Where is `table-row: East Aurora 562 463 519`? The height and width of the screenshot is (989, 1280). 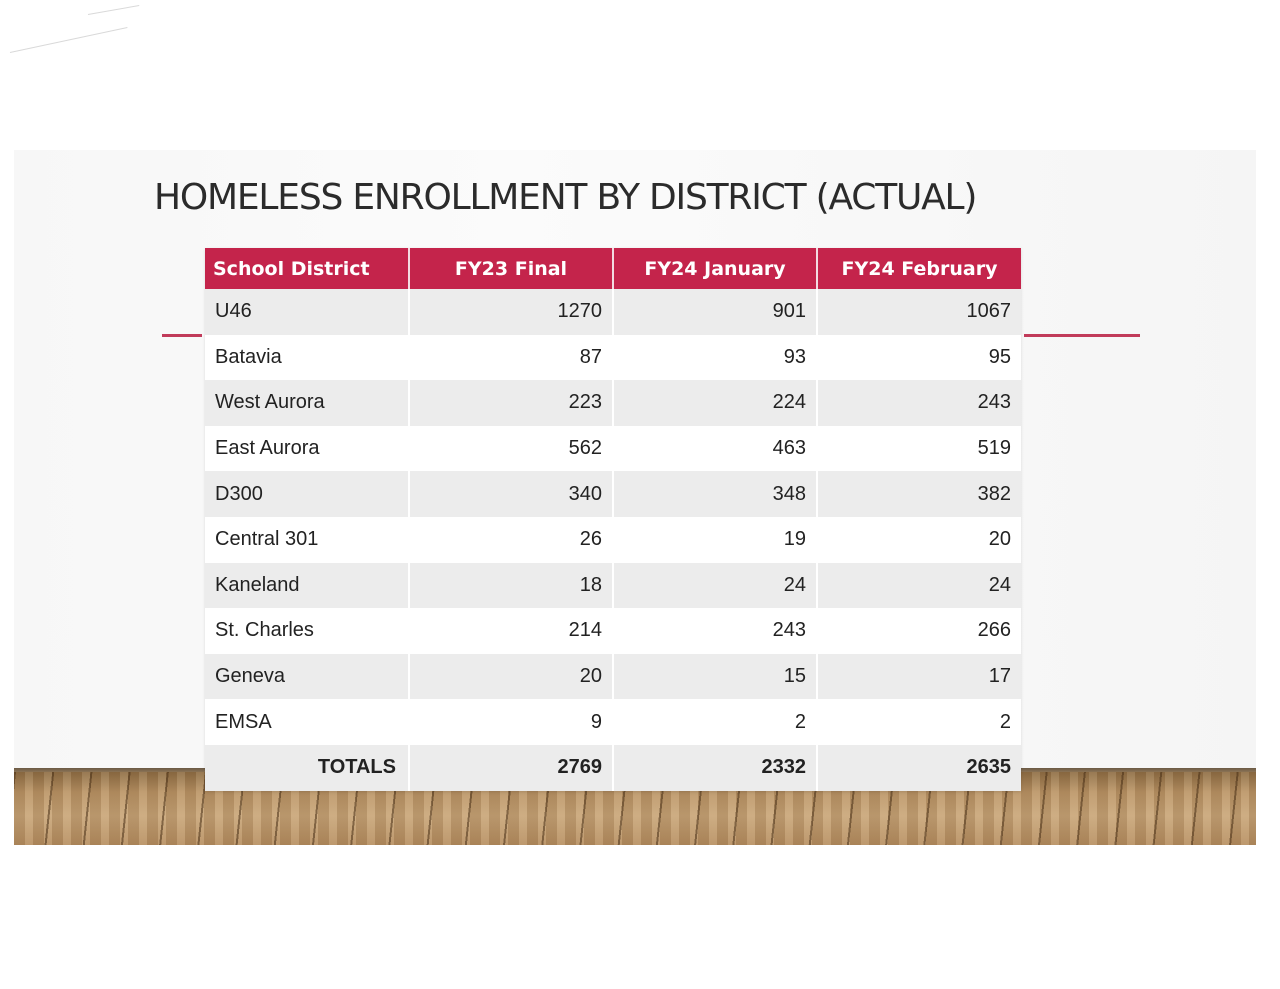 table-row: East Aurora 562 463 519 is located at coordinates (613, 448).